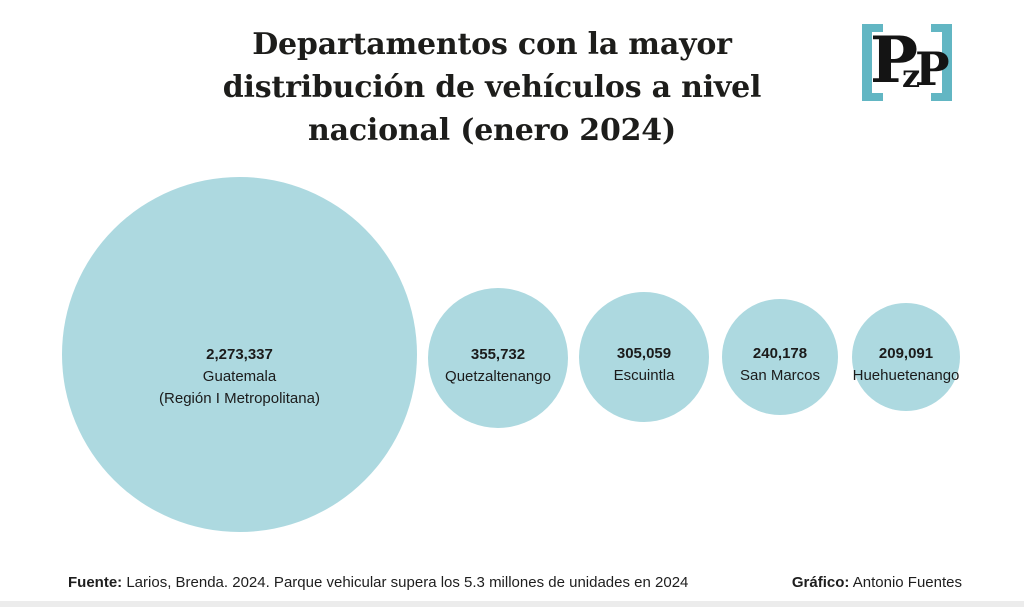 The height and width of the screenshot is (607, 1024). Describe the element at coordinates (644, 365) in the screenshot. I see `bubble-escuintla-text: 305,059 Escuintla` at that location.